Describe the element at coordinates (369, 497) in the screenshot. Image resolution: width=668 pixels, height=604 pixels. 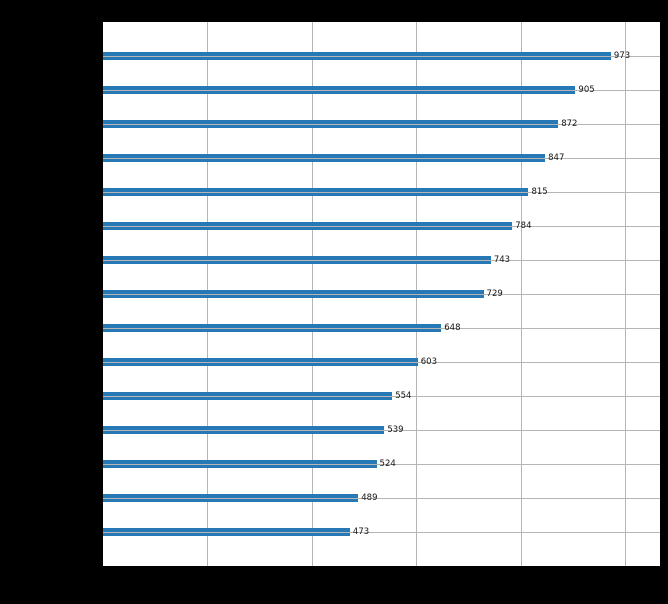
I see `bar-value-label: 489` at that location.